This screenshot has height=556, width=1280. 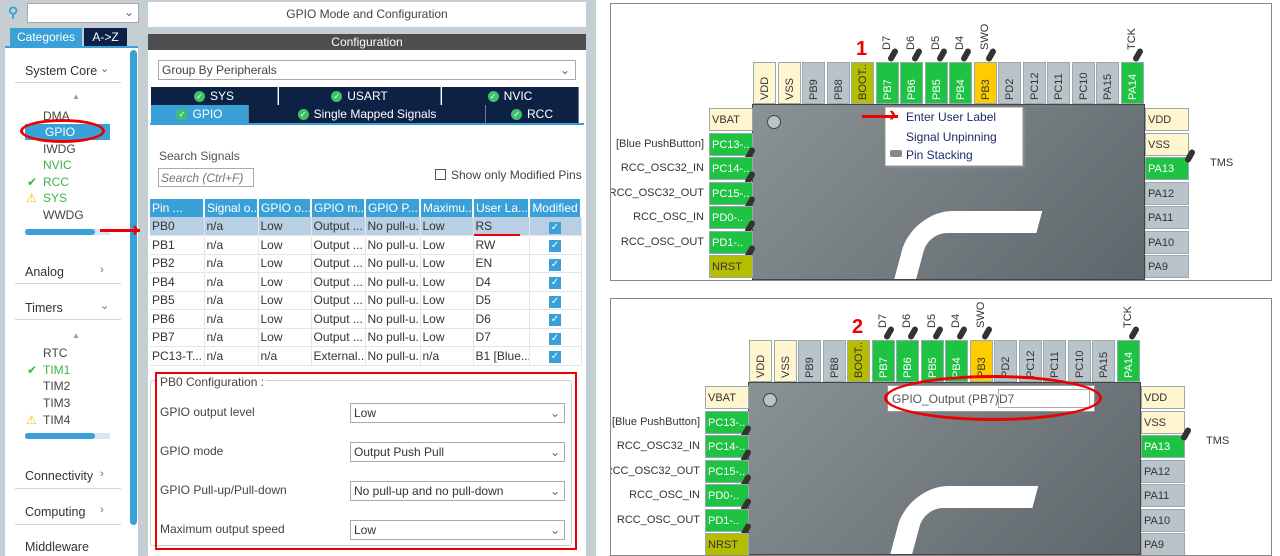 I want to click on chip-pin: PD0-.., so click(x=731, y=217).